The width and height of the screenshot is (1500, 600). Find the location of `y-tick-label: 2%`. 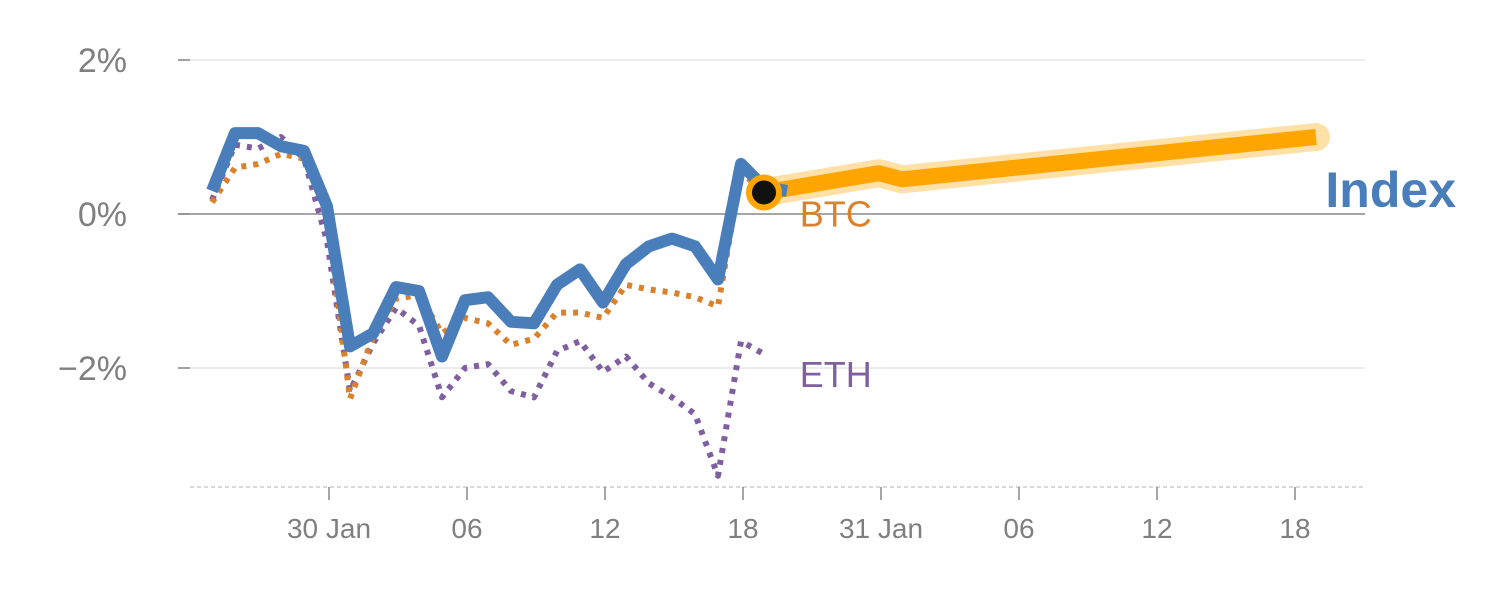

y-tick-label: 2% is located at coordinates (102, 61).